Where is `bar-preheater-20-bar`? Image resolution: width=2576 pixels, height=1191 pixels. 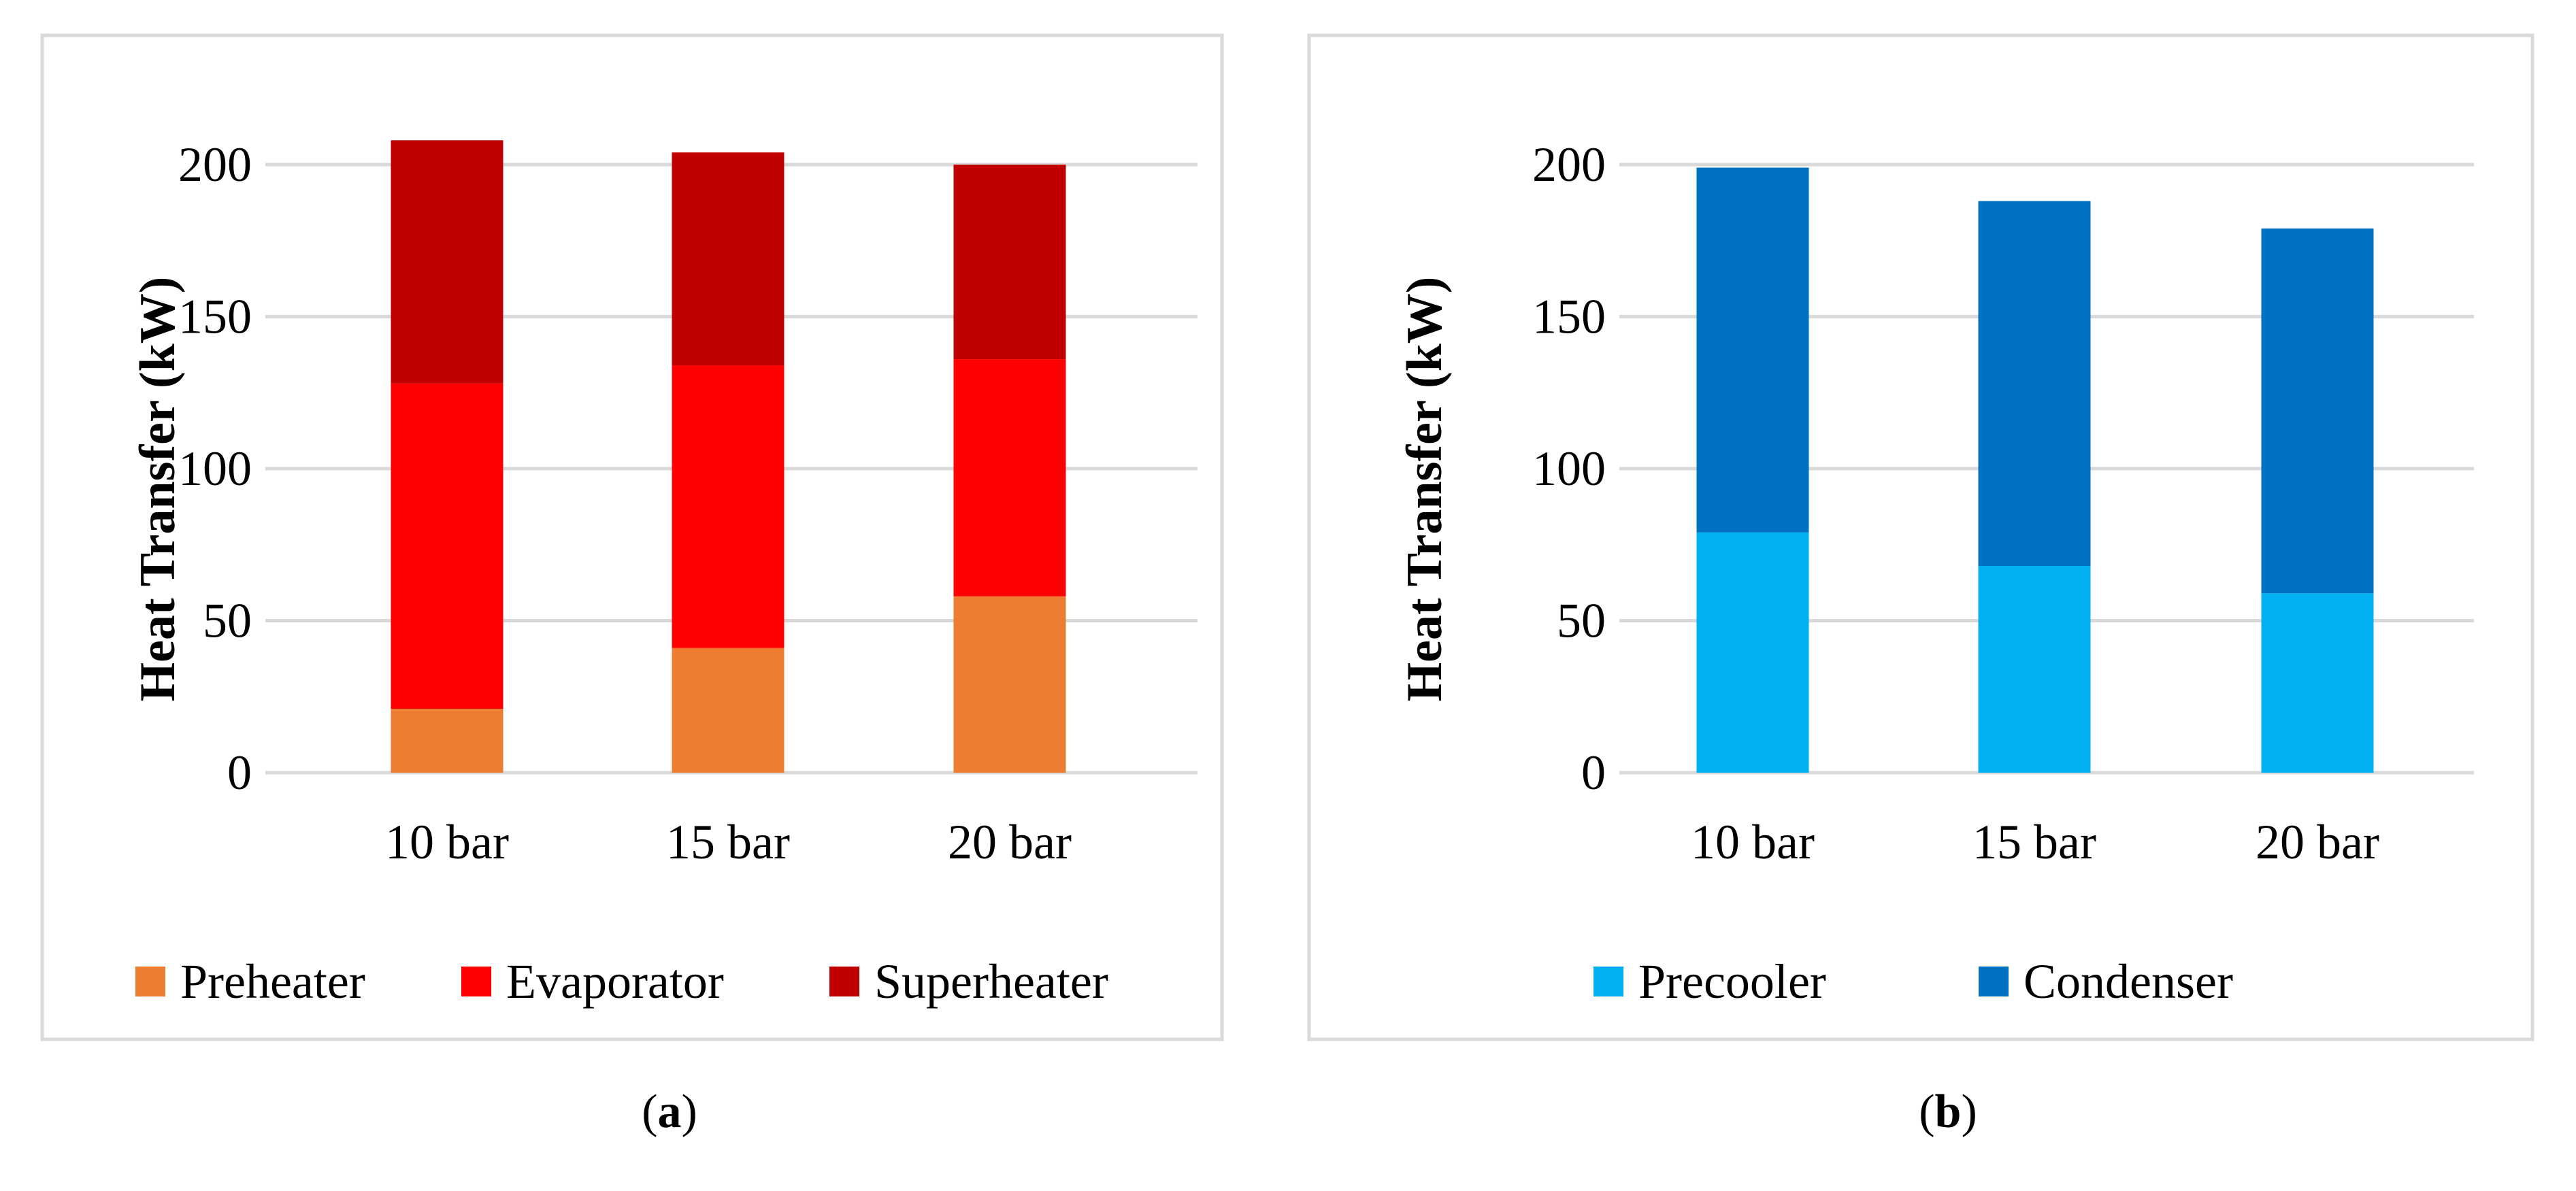 bar-preheater-20-bar is located at coordinates (1010, 684).